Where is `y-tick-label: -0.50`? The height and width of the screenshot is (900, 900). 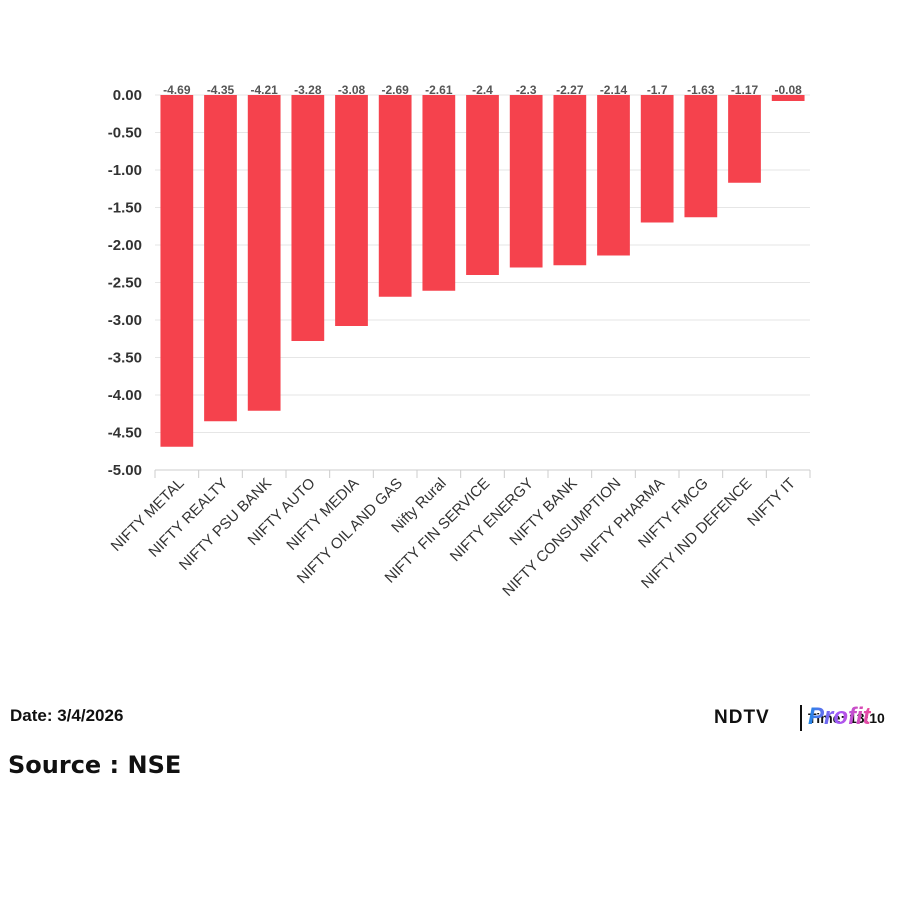 y-tick-label: -0.50 is located at coordinates (125, 133).